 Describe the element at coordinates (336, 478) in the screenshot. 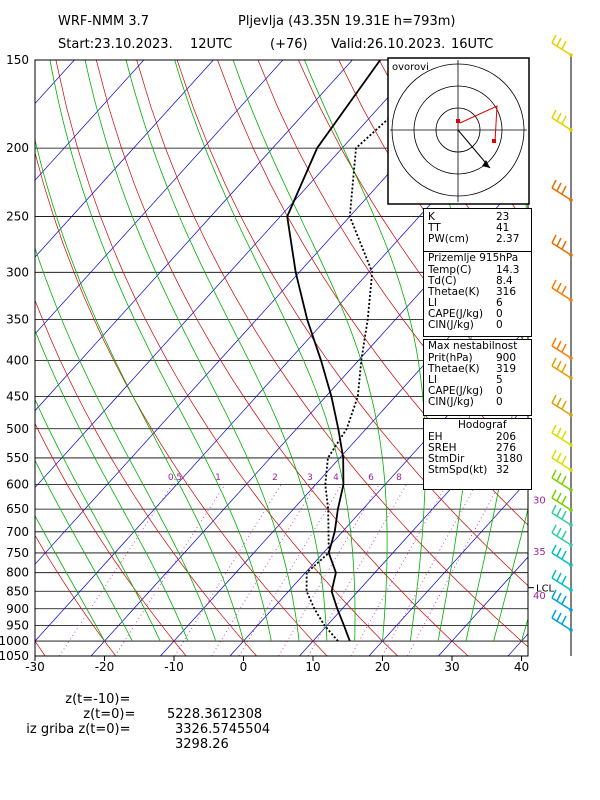

I see `mixing-ratio-label: 4` at that location.